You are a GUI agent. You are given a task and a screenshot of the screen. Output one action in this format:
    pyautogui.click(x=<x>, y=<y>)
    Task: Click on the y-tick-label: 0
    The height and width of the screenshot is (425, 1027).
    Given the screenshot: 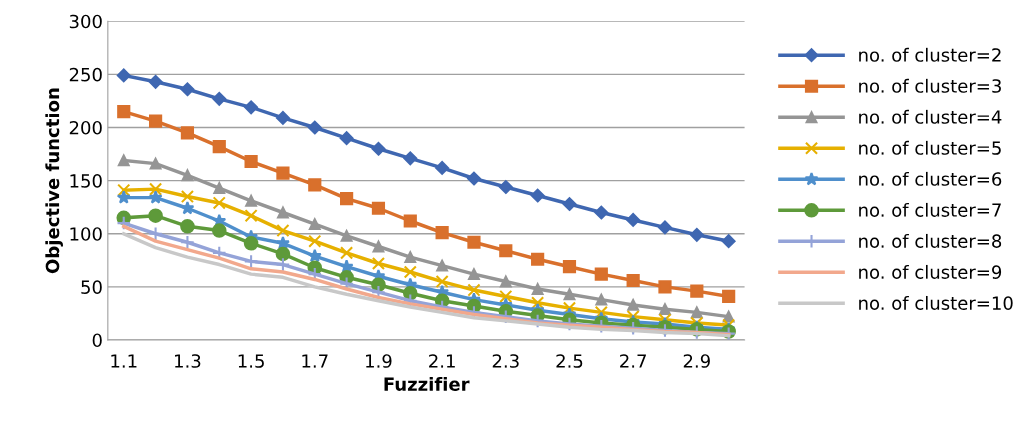 What is the action you would take?
    pyautogui.click(x=97, y=340)
    